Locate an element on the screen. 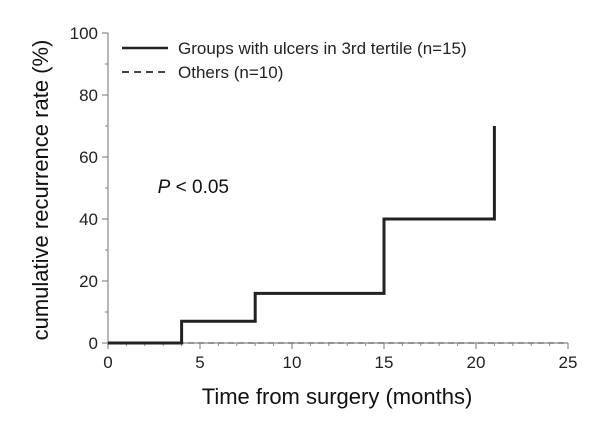 The image size is (613, 428). x-tick-label: 5 is located at coordinates (199, 362).